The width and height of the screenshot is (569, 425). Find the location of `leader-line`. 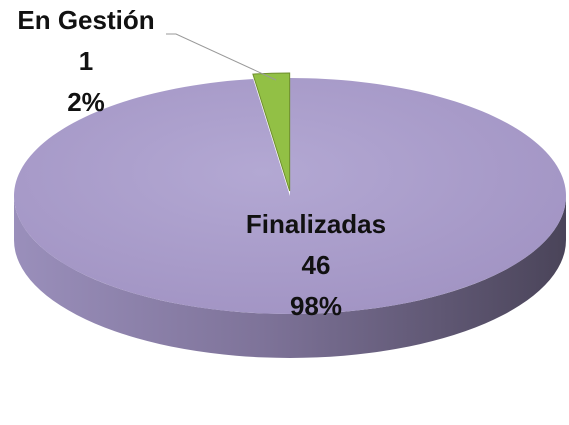

leader-line is located at coordinates (221, 57).